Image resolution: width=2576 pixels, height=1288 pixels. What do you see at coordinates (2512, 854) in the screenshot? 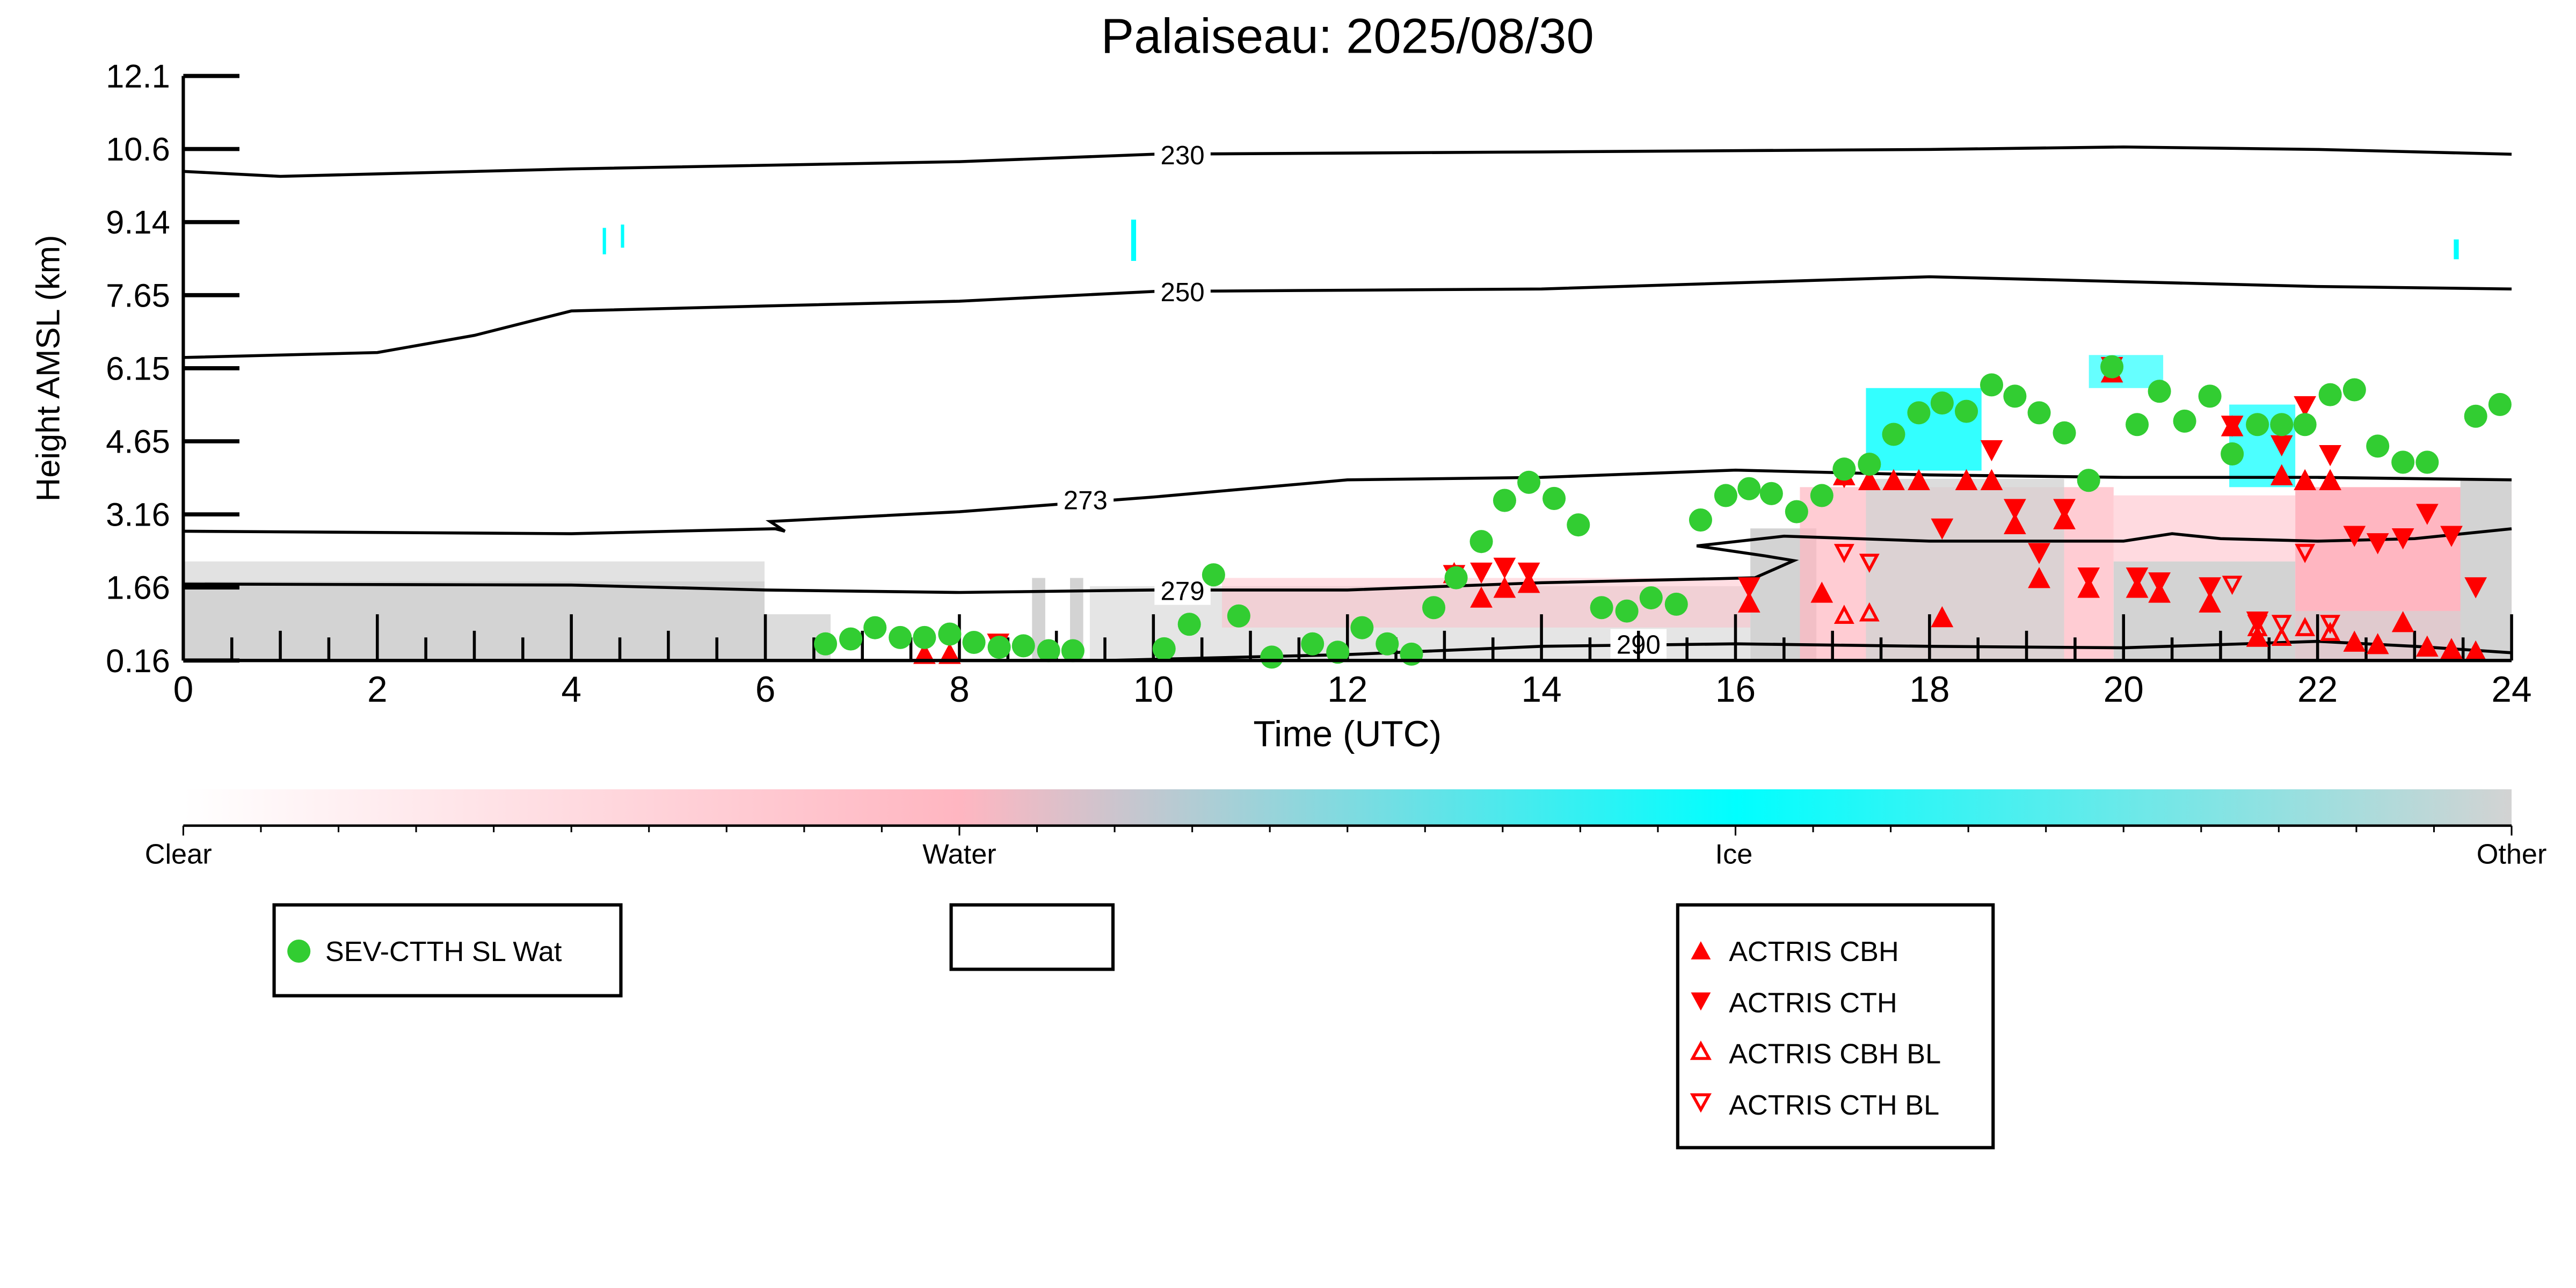
I see `colorbar-label-other: Other` at bounding box center [2512, 854].